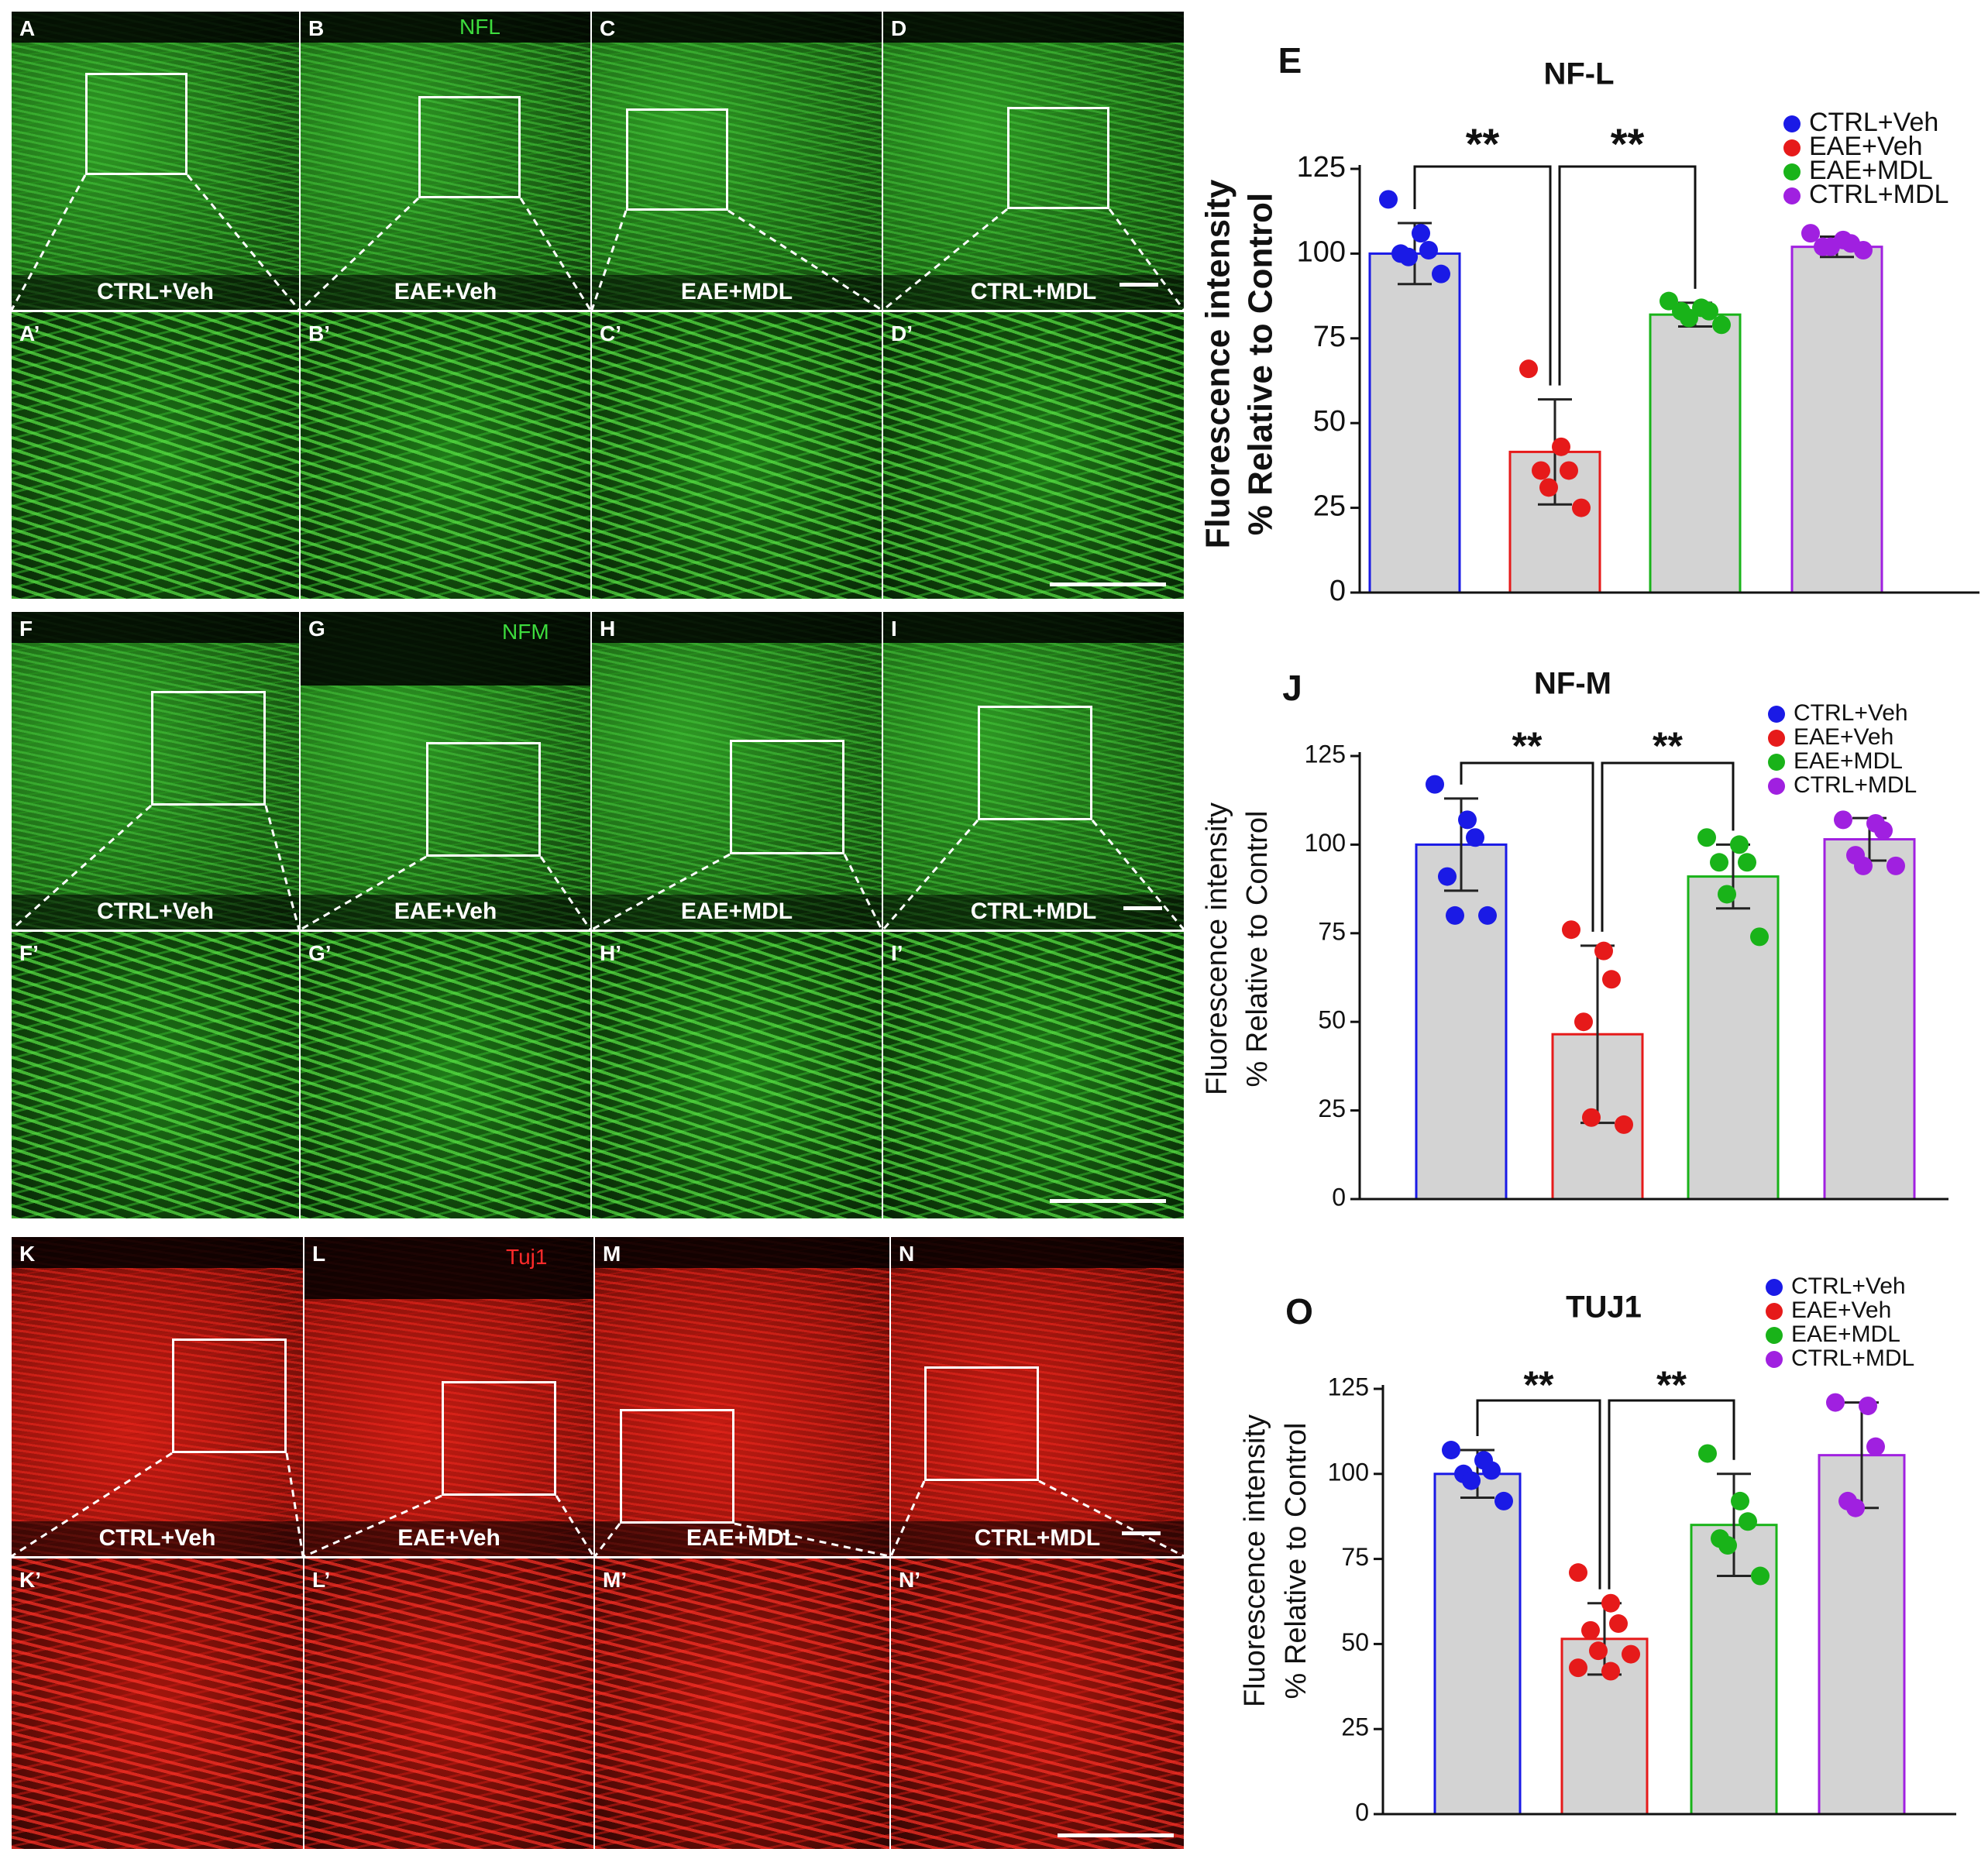 This screenshot has height=1866, width=1988. Describe the element at coordinates (907, 1254) in the screenshot. I see `panel-letter: N` at that location.